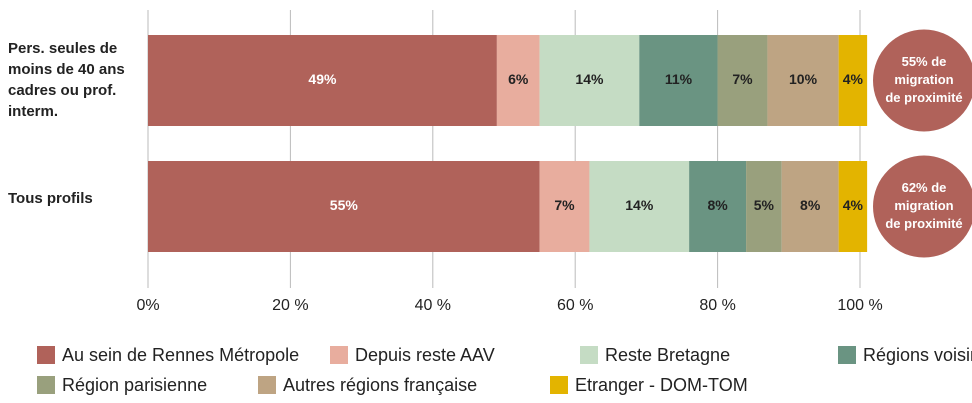  Describe the element at coordinates (924, 187) in the screenshot. I see `annotation-text: 62% de` at that location.